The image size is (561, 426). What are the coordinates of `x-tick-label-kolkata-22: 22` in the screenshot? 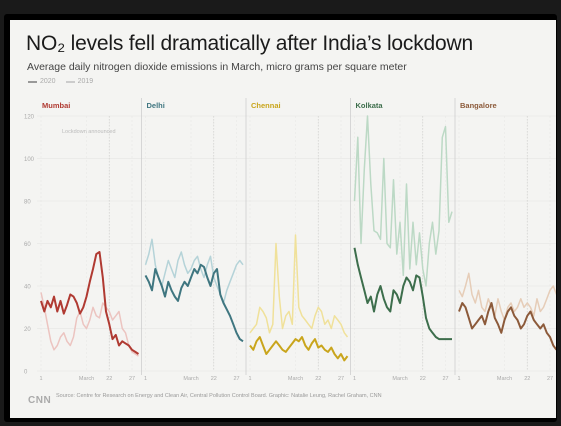 It's located at (423, 379).